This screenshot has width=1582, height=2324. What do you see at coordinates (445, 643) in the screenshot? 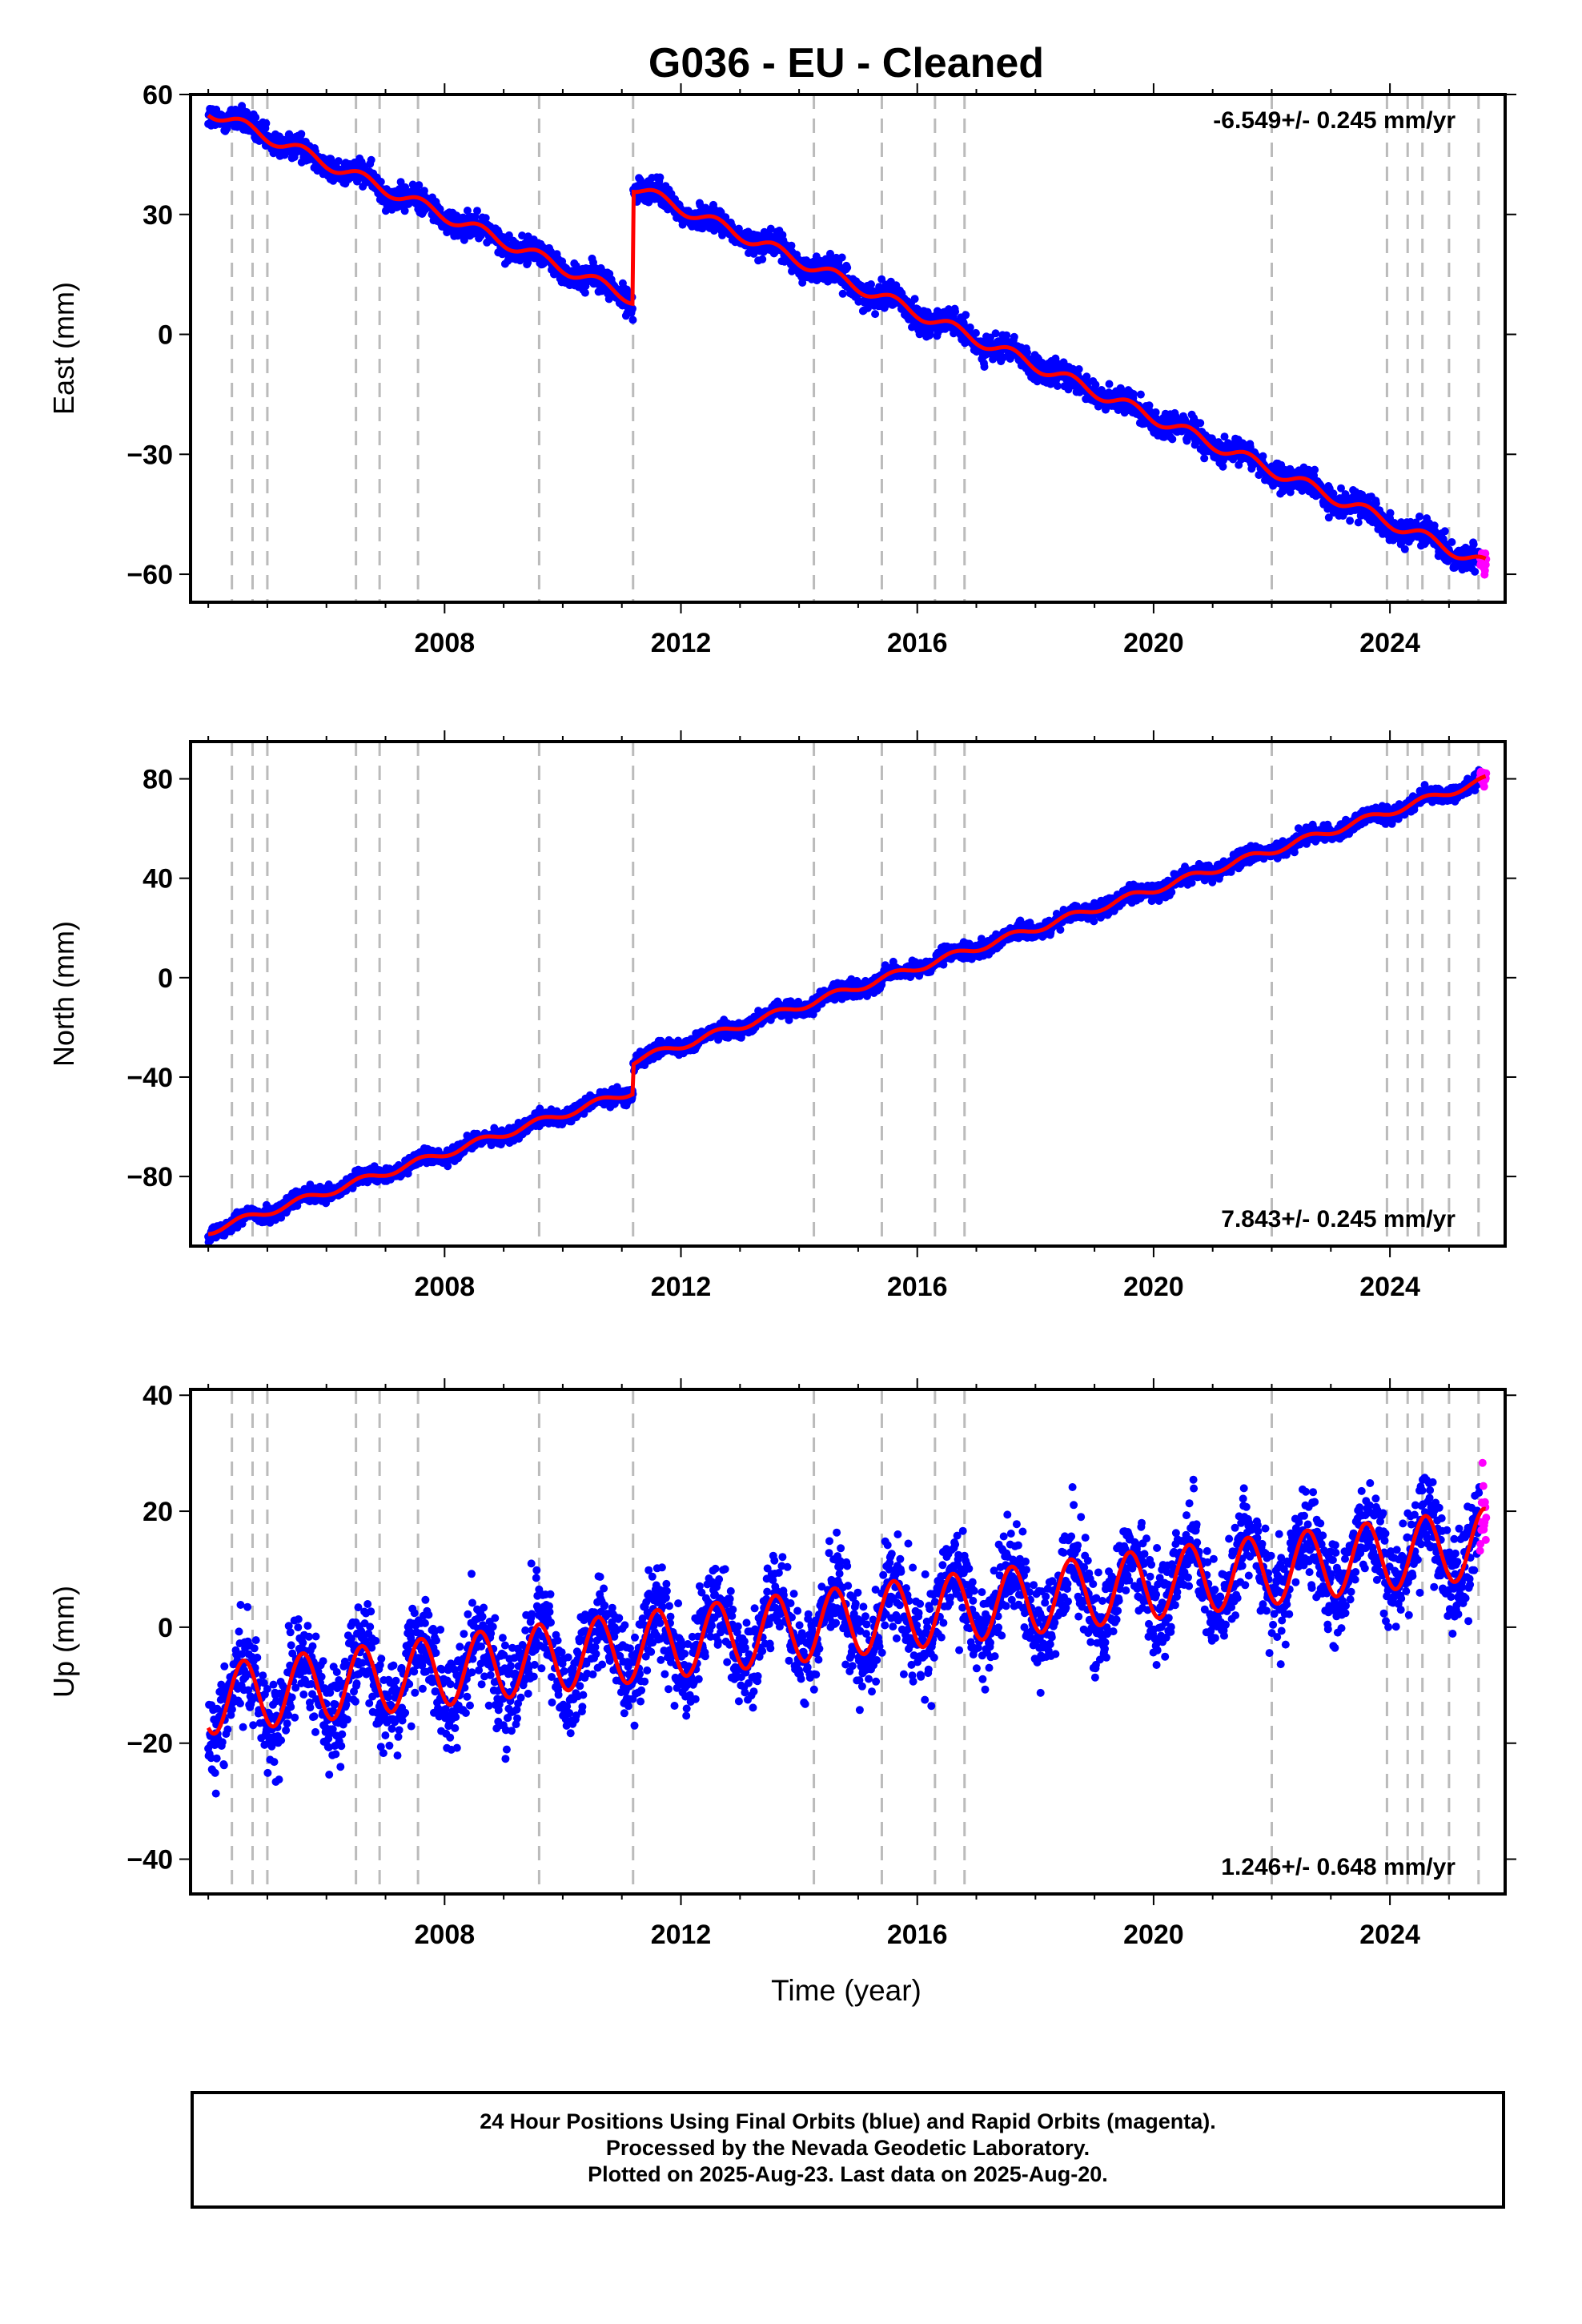
I see `x-tick-label: 2008` at bounding box center [445, 643].